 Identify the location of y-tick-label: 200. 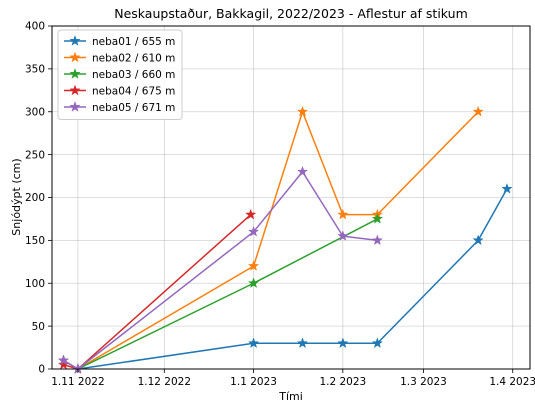
(35, 198).